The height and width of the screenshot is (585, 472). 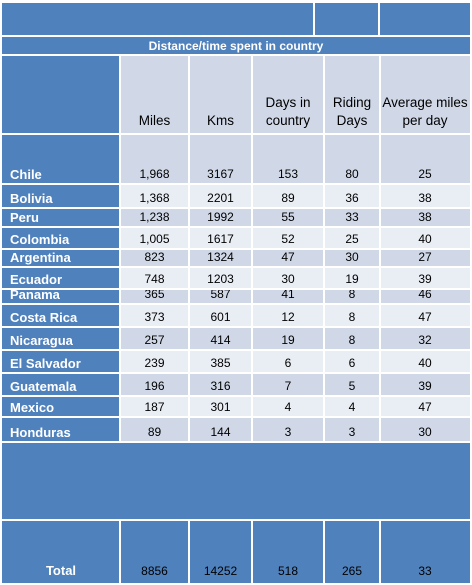 What do you see at coordinates (288, 571) in the screenshot?
I see `total-value: 518` at bounding box center [288, 571].